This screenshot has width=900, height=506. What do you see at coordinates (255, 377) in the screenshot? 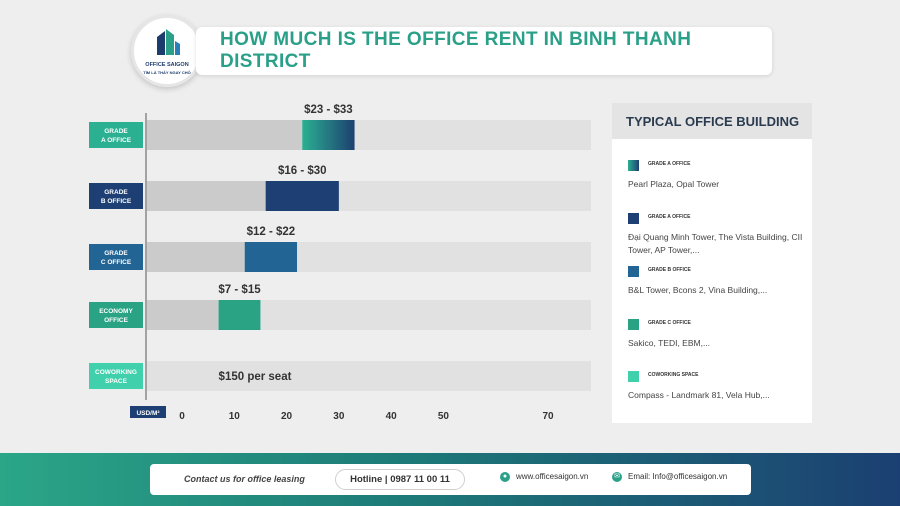
I see `bar-value-label: $150 per seat` at bounding box center [255, 377].